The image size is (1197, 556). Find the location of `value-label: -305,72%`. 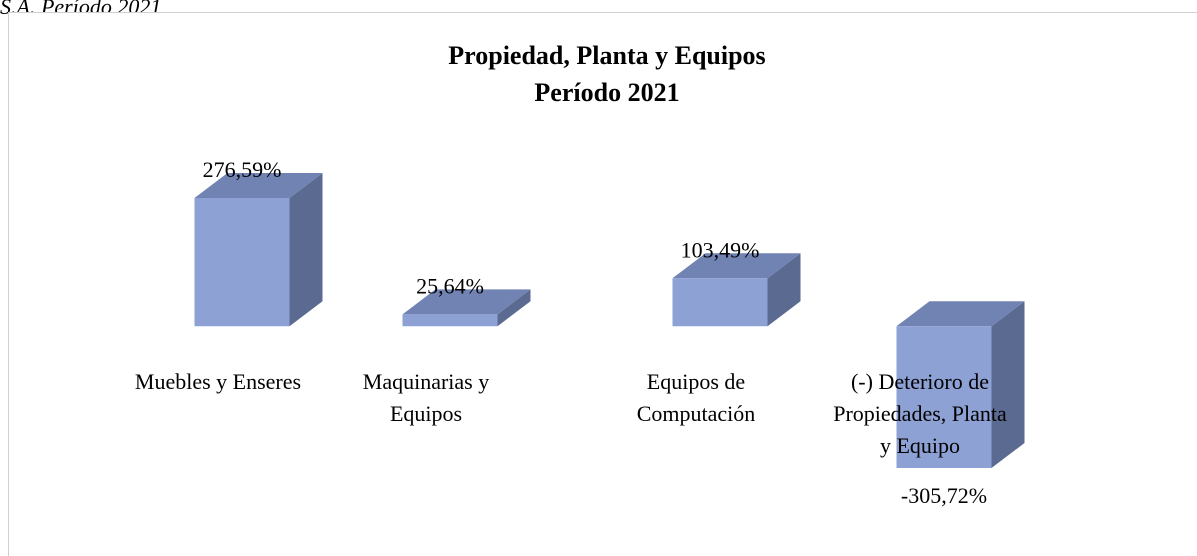

value-label: -305,72% is located at coordinates (944, 495).